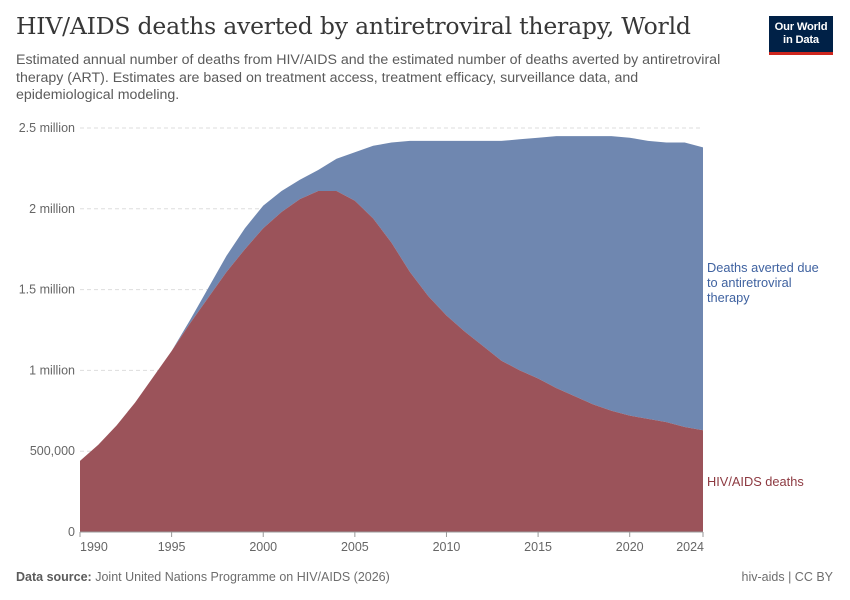 This screenshot has height=600, width=850. Describe the element at coordinates (263, 547) in the screenshot. I see `x-tick-label-2: 2000` at that location.